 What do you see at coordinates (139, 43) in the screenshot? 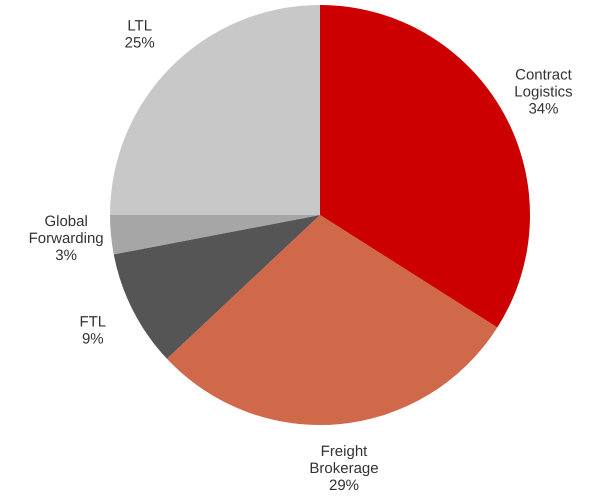
I see `data-label: 25%` at bounding box center [139, 43].